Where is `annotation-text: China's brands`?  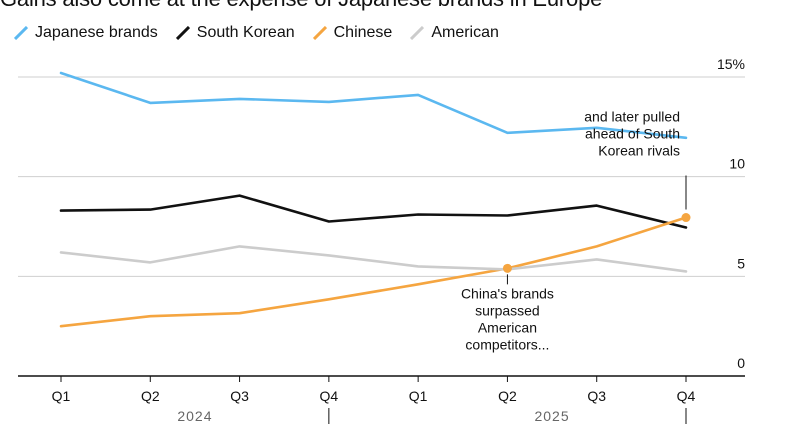
annotation-text: China's brands is located at coordinates (507, 293).